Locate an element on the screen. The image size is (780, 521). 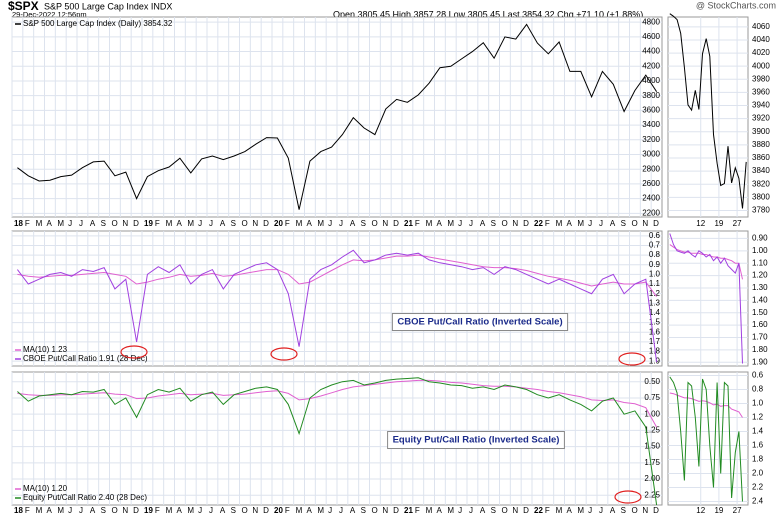
x-tick-label: 20 is located at coordinates (278, 510).